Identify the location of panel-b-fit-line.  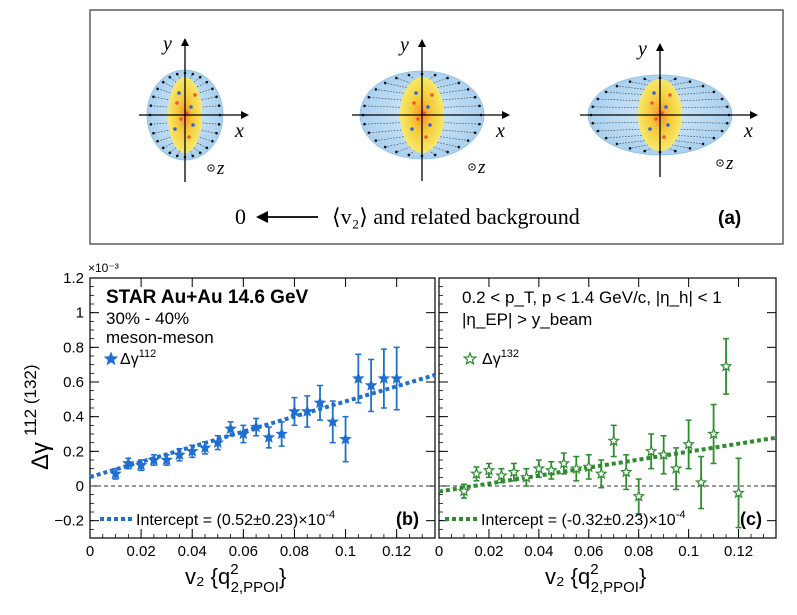
(262, 426).